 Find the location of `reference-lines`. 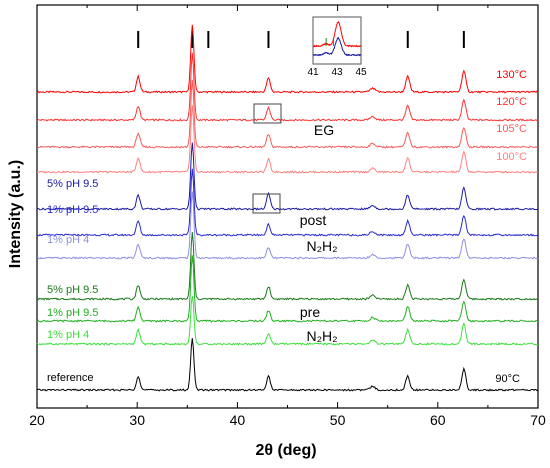

reference-lines is located at coordinates (301, 39).